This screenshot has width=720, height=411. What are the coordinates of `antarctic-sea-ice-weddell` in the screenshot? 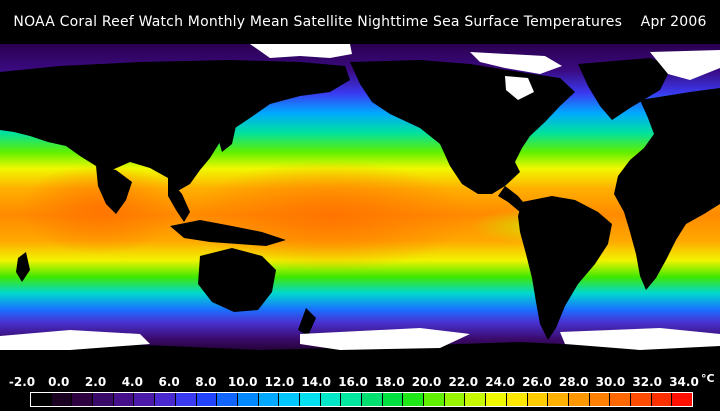 It's located at (640, 339).